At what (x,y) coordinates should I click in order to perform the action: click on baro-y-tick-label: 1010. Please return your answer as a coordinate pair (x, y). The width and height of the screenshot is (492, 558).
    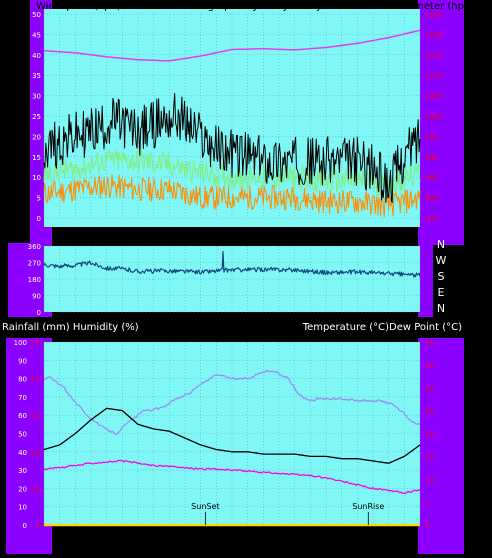
    Looking at the image, I should click on (434, 76).